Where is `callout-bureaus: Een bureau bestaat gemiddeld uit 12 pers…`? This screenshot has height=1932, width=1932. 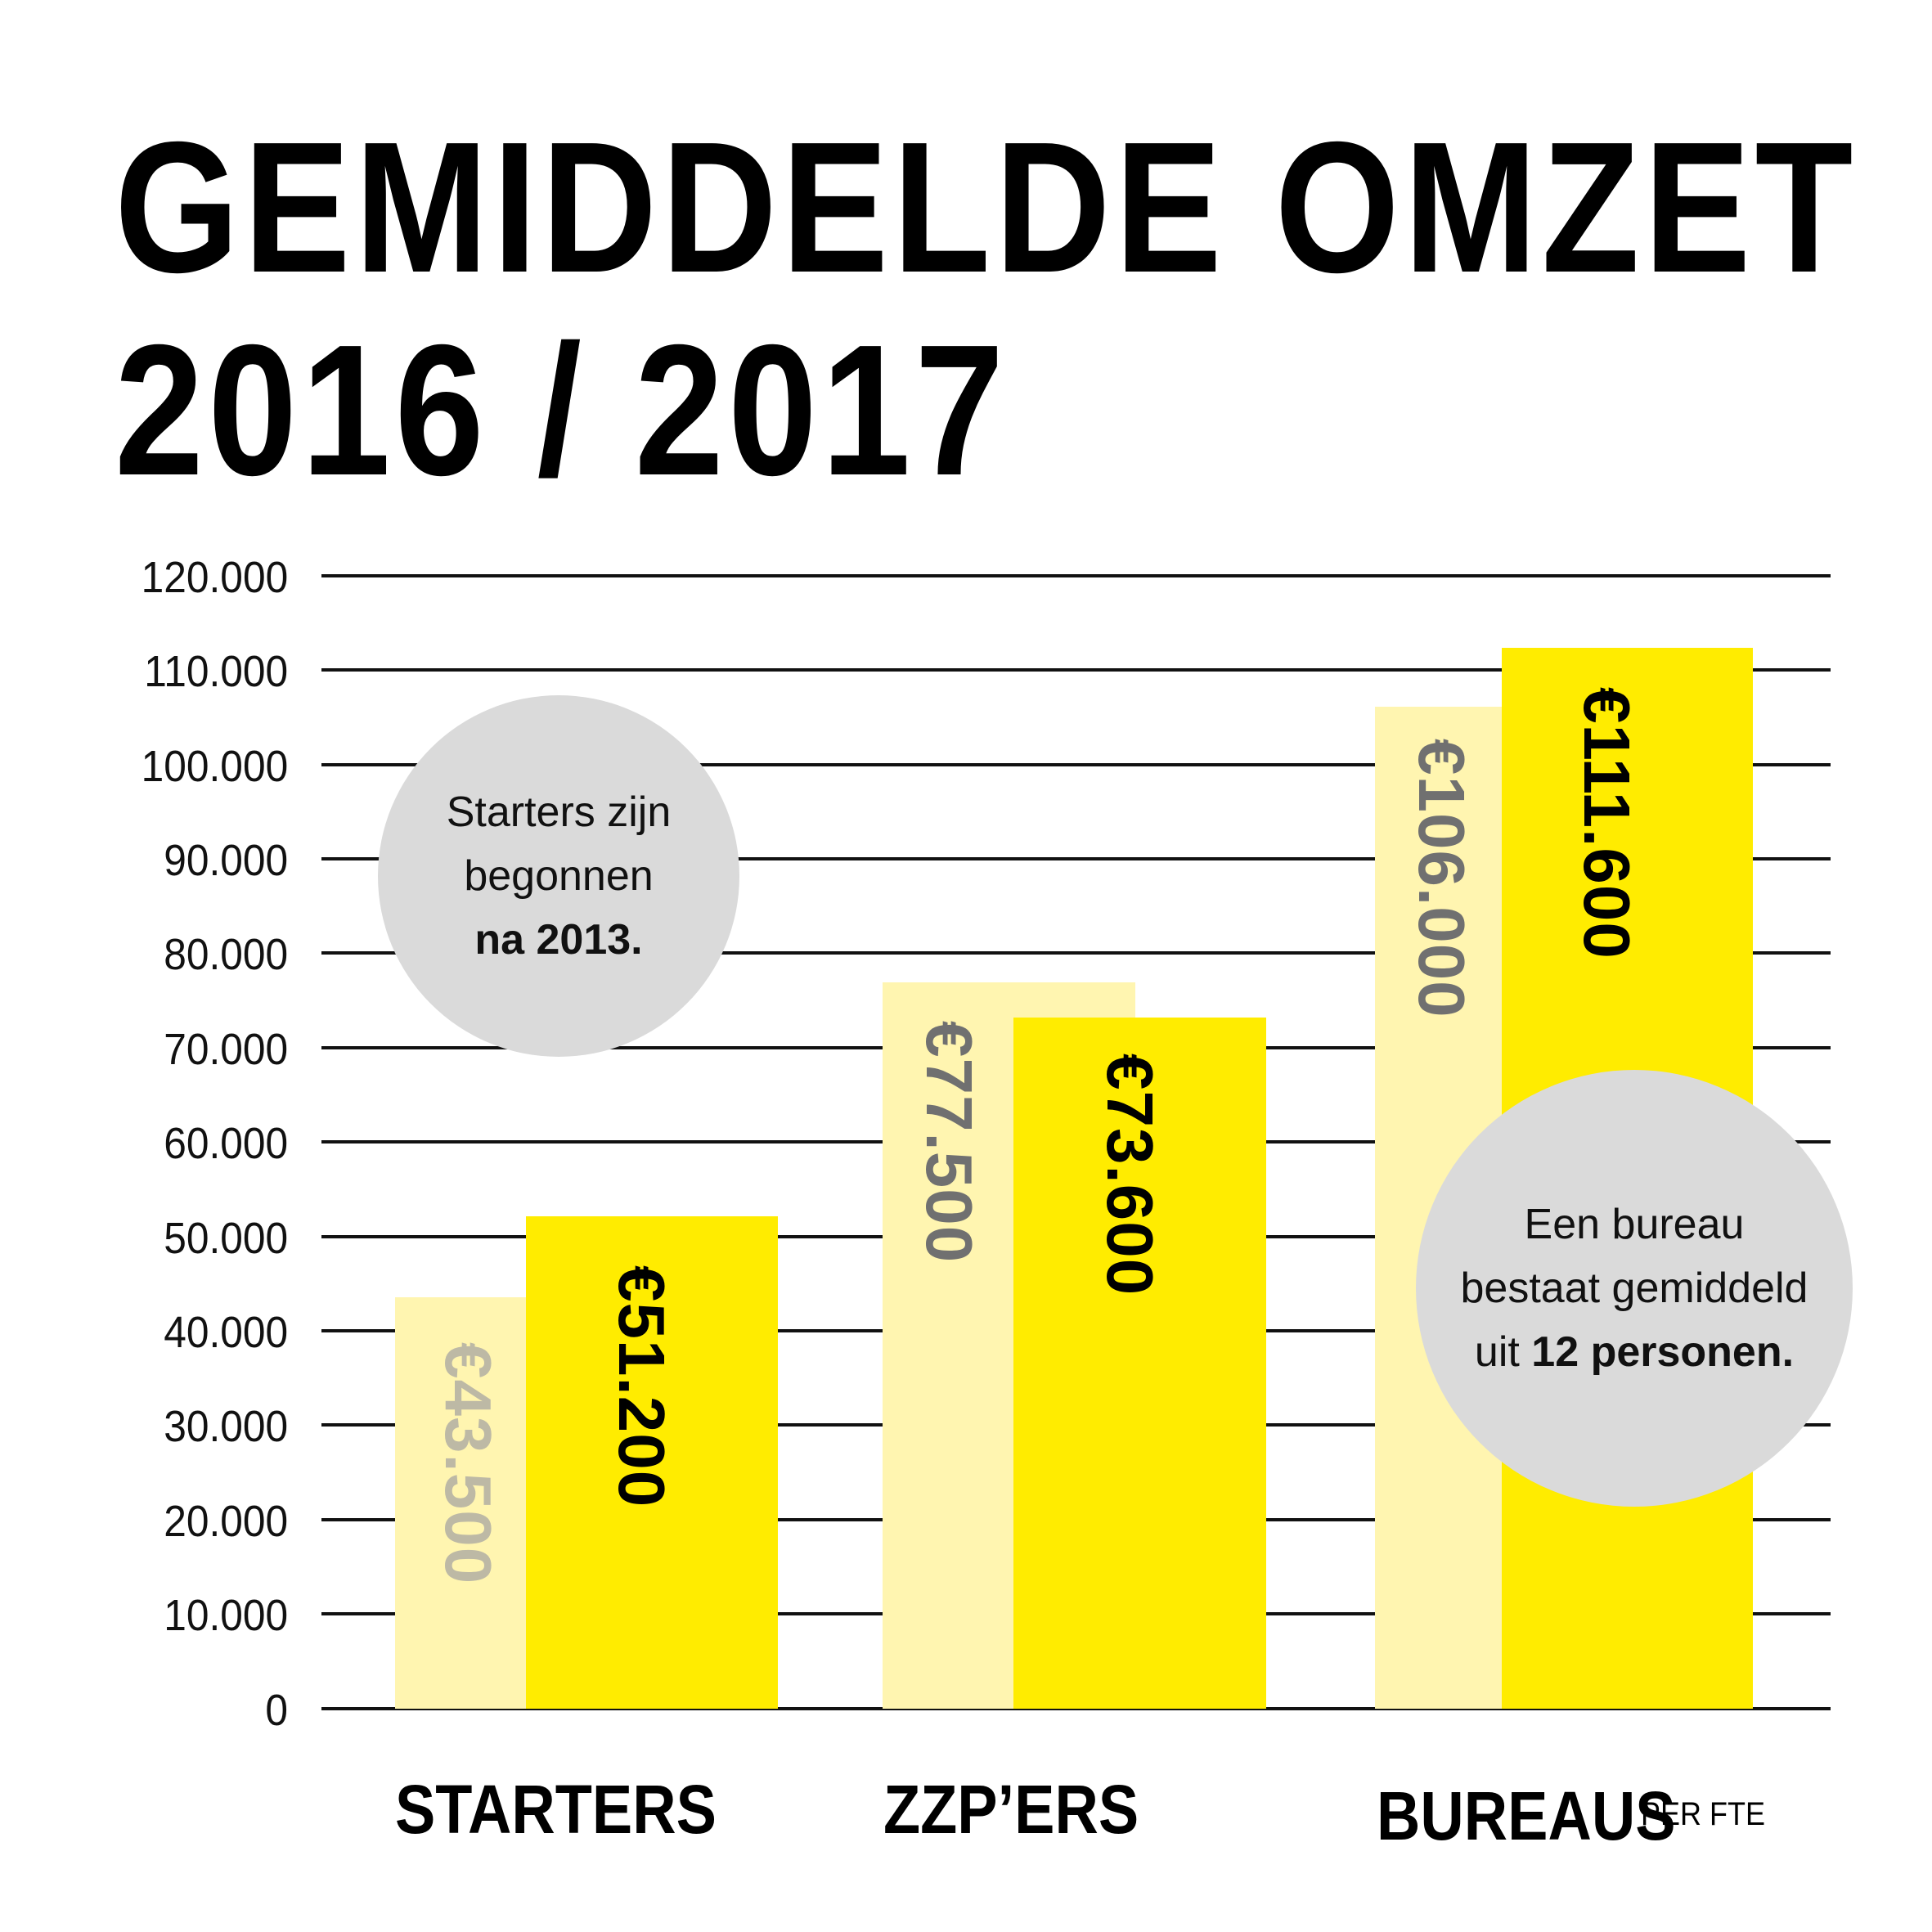
callout-bureaus: Een bureau bestaat gemiddeld uit 12 pers… is located at coordinates (1634, 1289).